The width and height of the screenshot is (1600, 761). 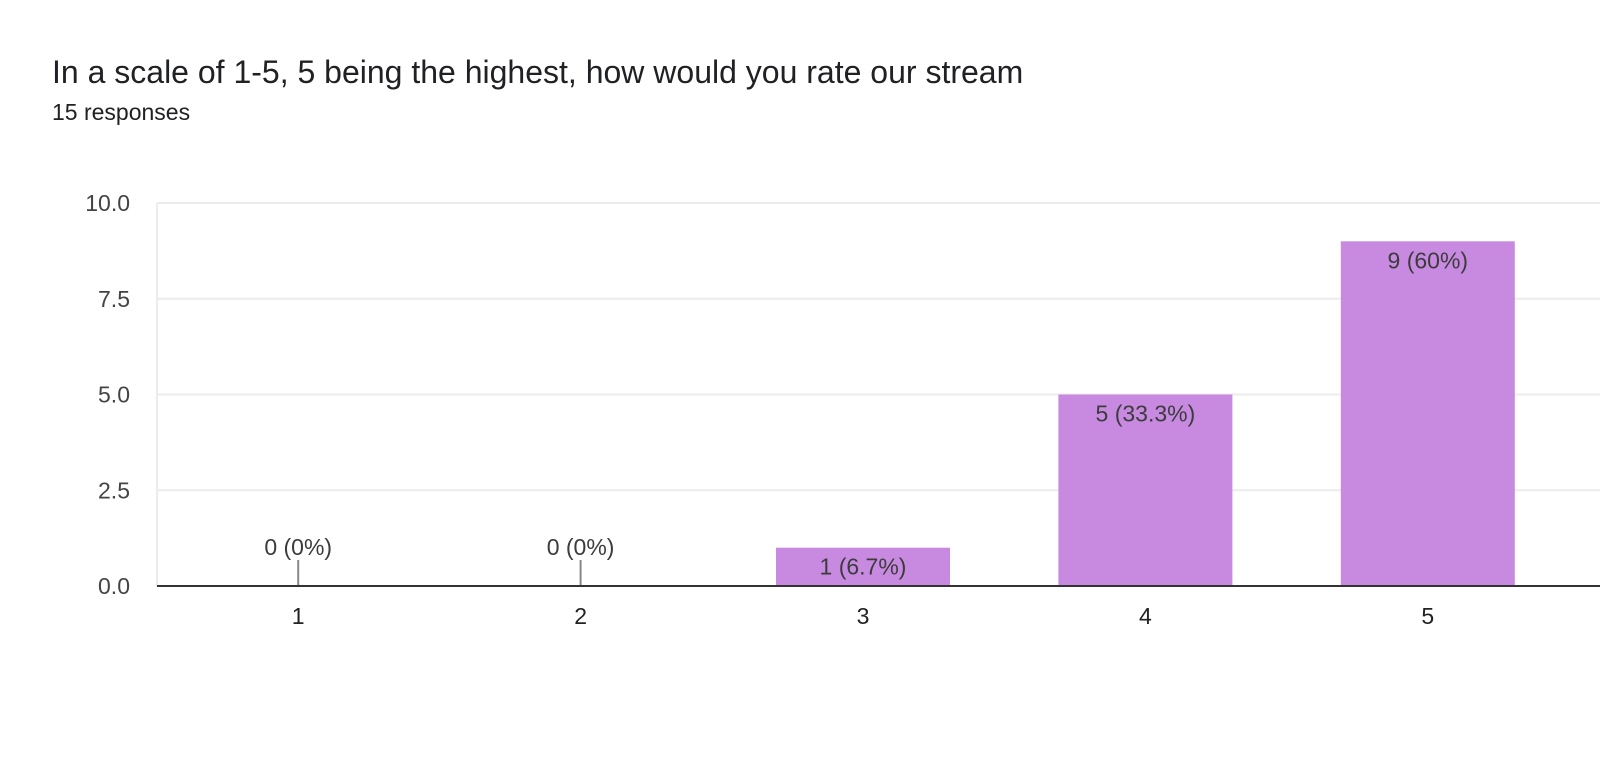 What do you see at coordinates (114, 299) in the screenshot?
I see `y-tick-label: 7.5` at bounding box center [114, 299].